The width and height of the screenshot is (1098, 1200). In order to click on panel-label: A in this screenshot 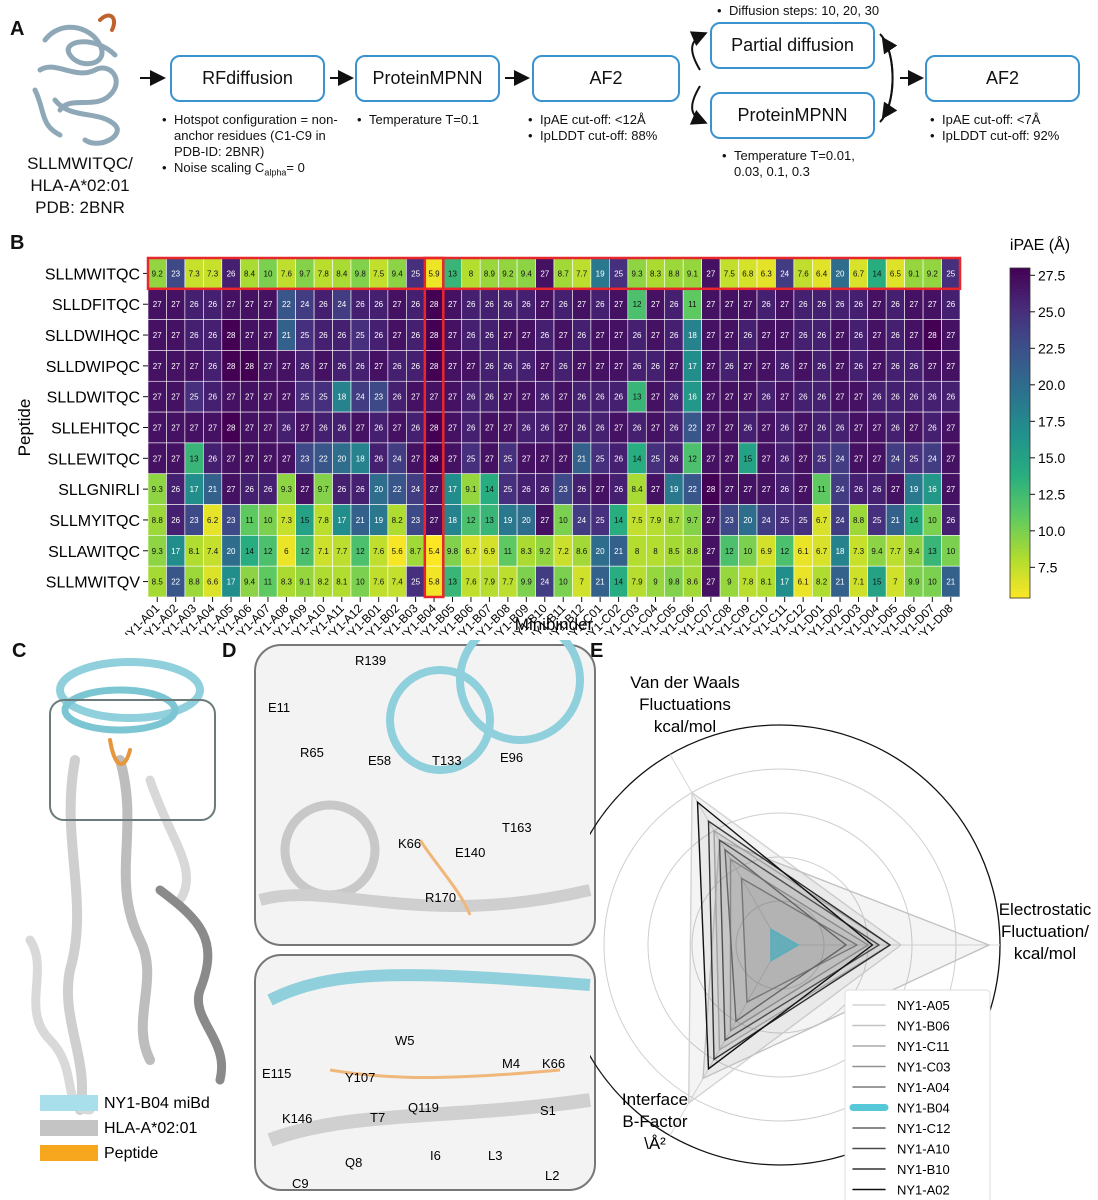, I will do `click(17, 29)`.